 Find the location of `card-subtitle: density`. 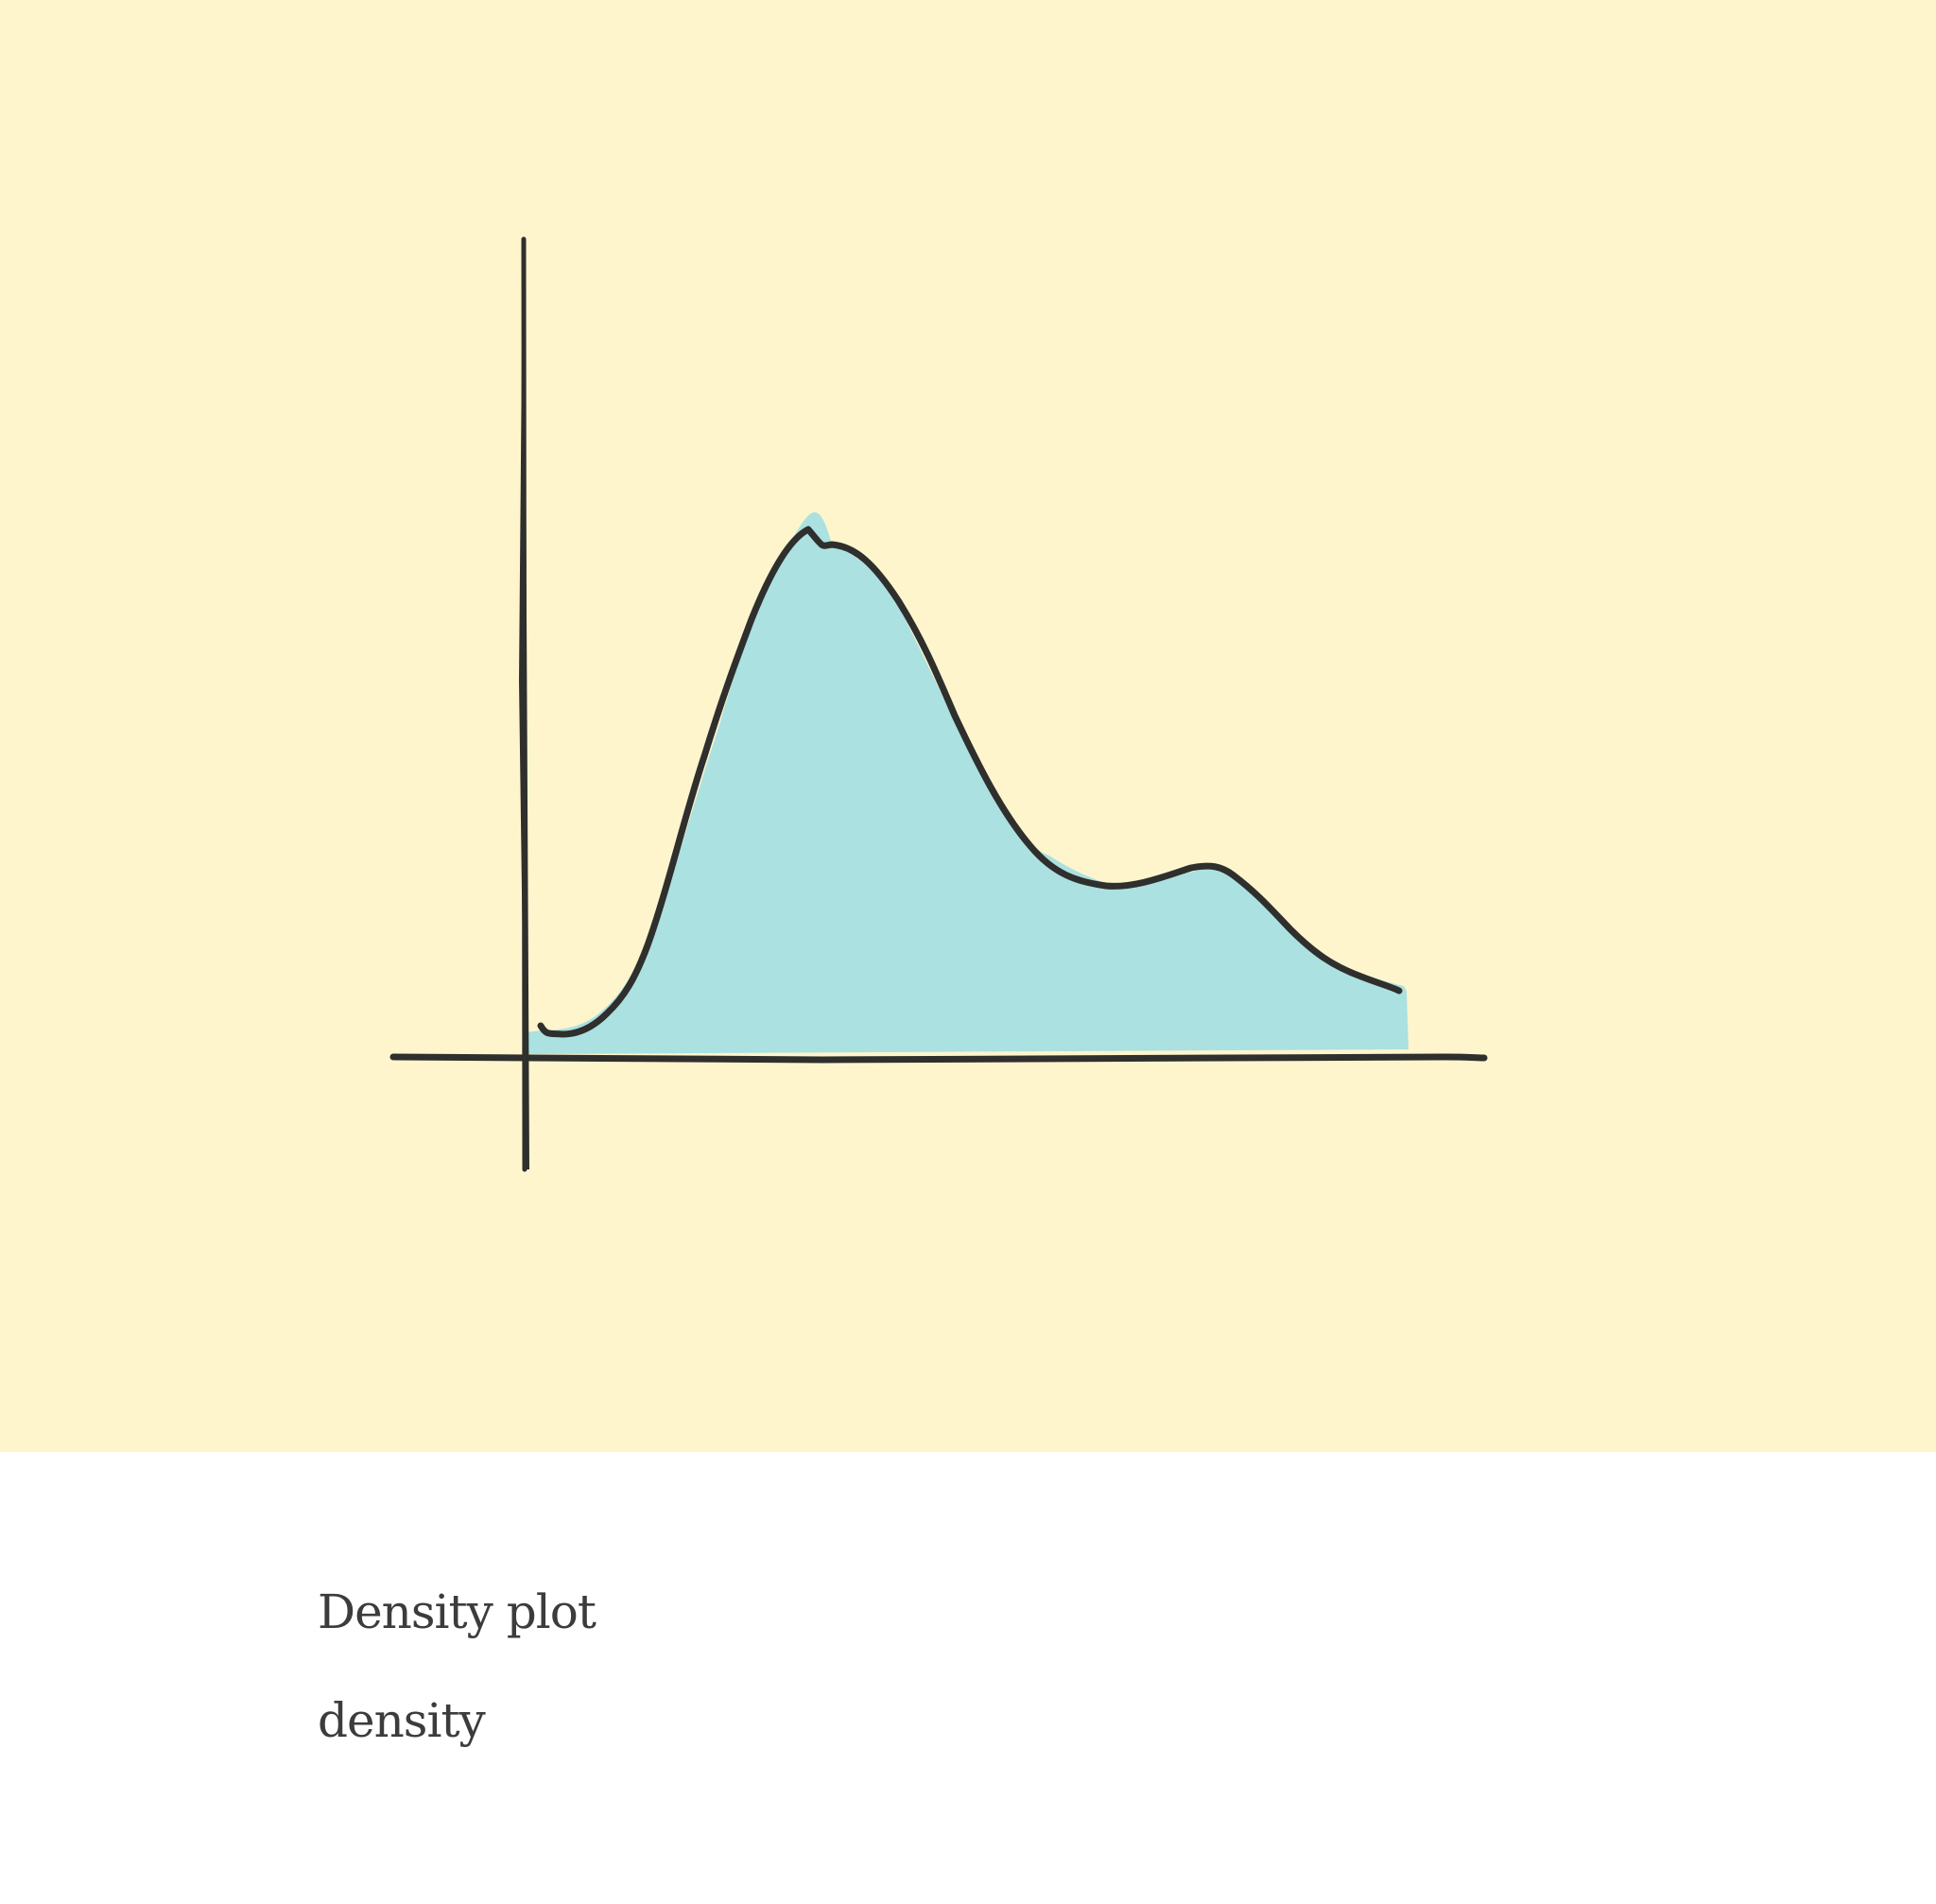

card-subtitle: density is located at coordinates (402, 1721).